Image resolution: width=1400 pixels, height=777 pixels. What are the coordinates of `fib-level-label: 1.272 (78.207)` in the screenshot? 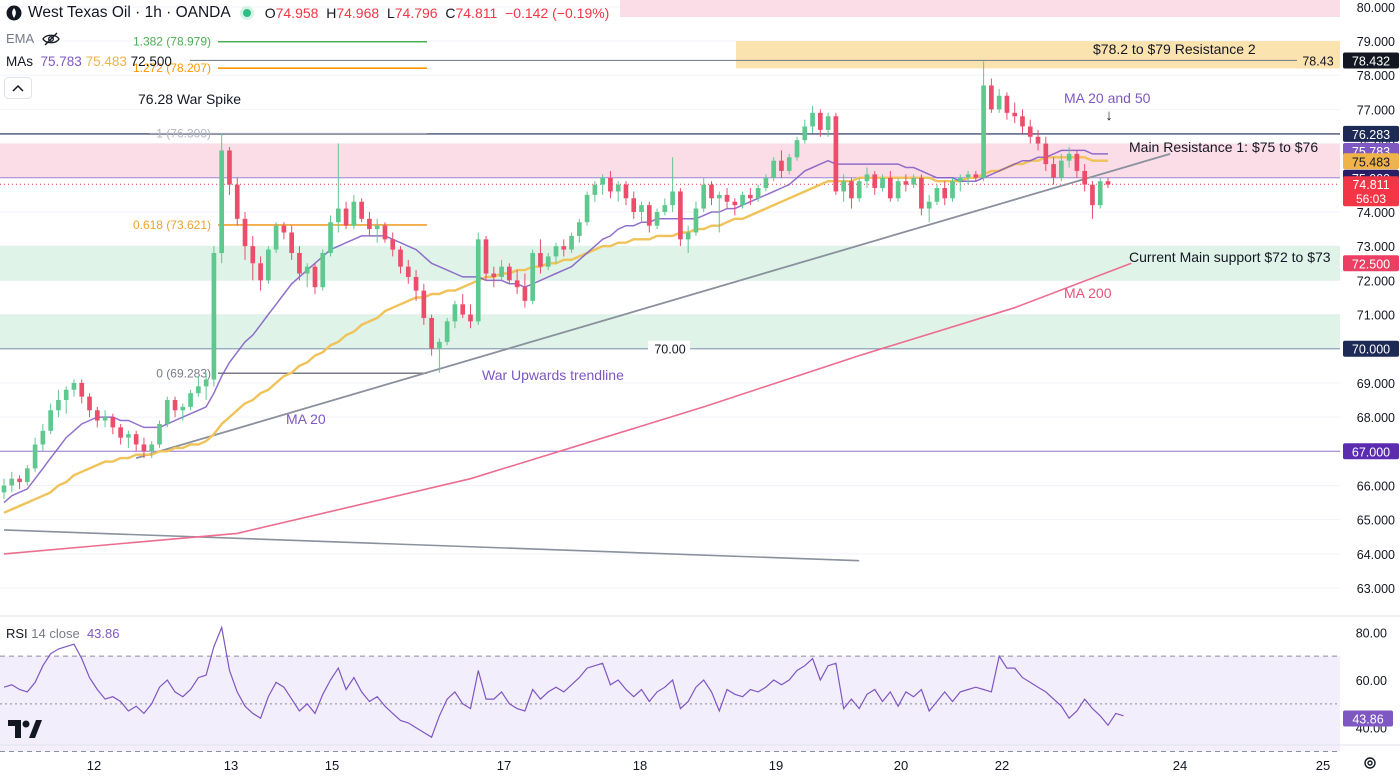 It's located at (172, 68).